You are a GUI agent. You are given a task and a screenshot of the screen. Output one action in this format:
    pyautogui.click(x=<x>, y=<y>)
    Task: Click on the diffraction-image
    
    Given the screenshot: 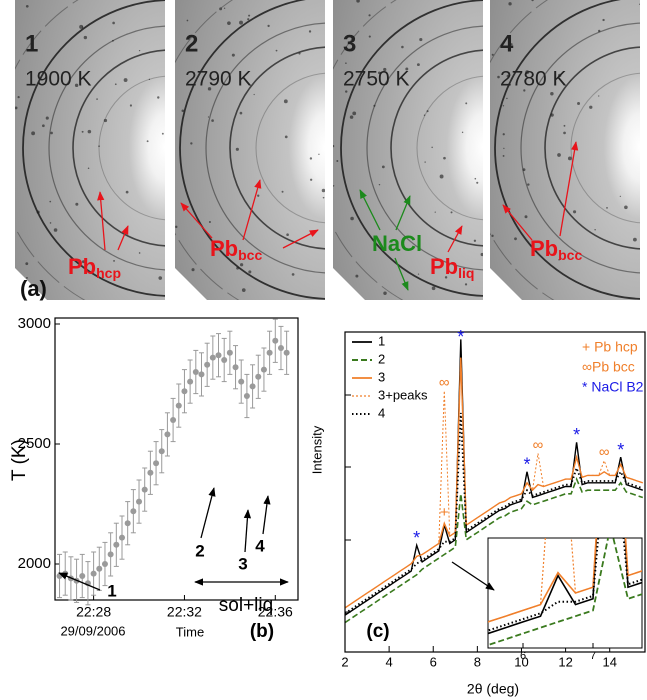 What is the action you would take?
    pyautogui.click(x=565, y=150)
    